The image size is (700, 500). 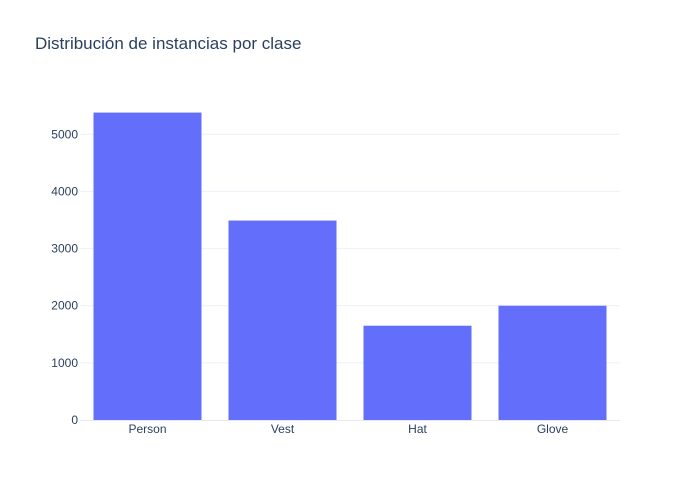 What do you see at coordinates (64, 363) in the screenshot?
I see `y-tick-label: 1000` at bounding box center [64, 363].